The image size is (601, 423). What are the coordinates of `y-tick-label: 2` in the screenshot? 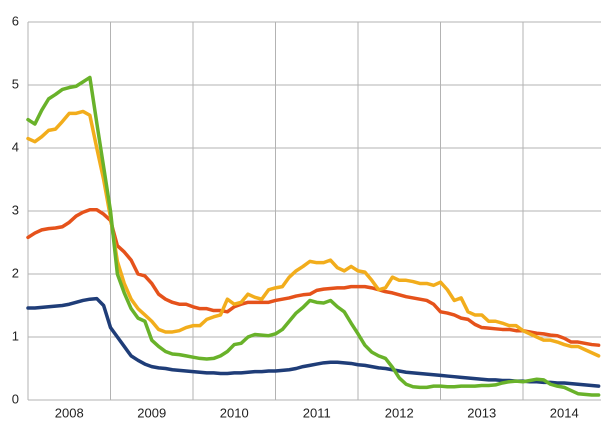 It's located at (15, 272).